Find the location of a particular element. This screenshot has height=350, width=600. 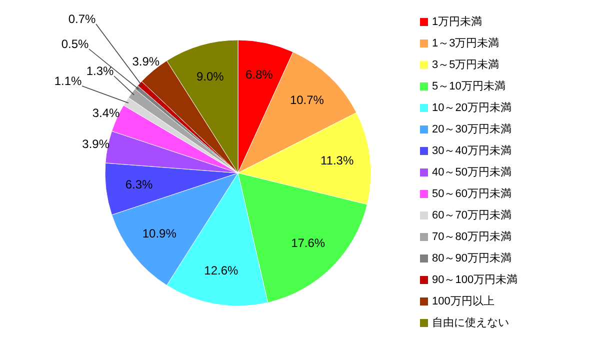

data-label: 0.5% is located at coordinates (75, 44).